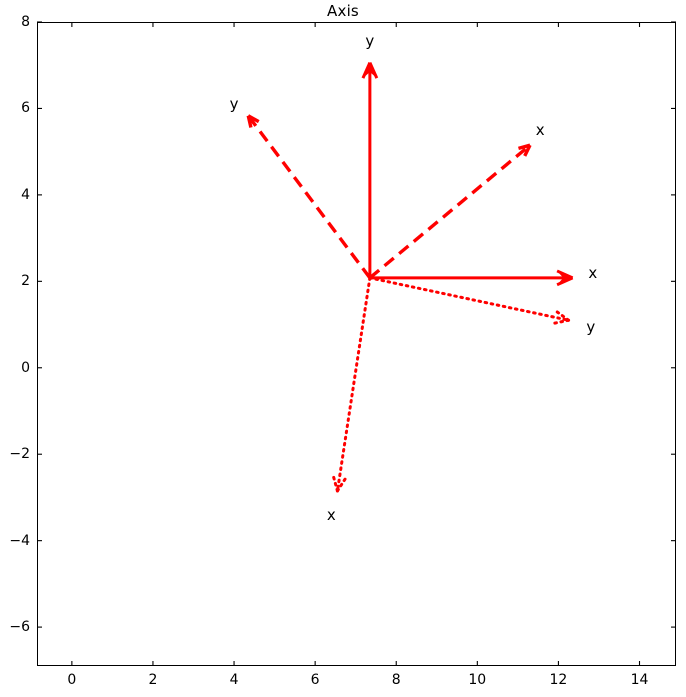  I want to click on arrow-frame1-y, so click(370, 170).